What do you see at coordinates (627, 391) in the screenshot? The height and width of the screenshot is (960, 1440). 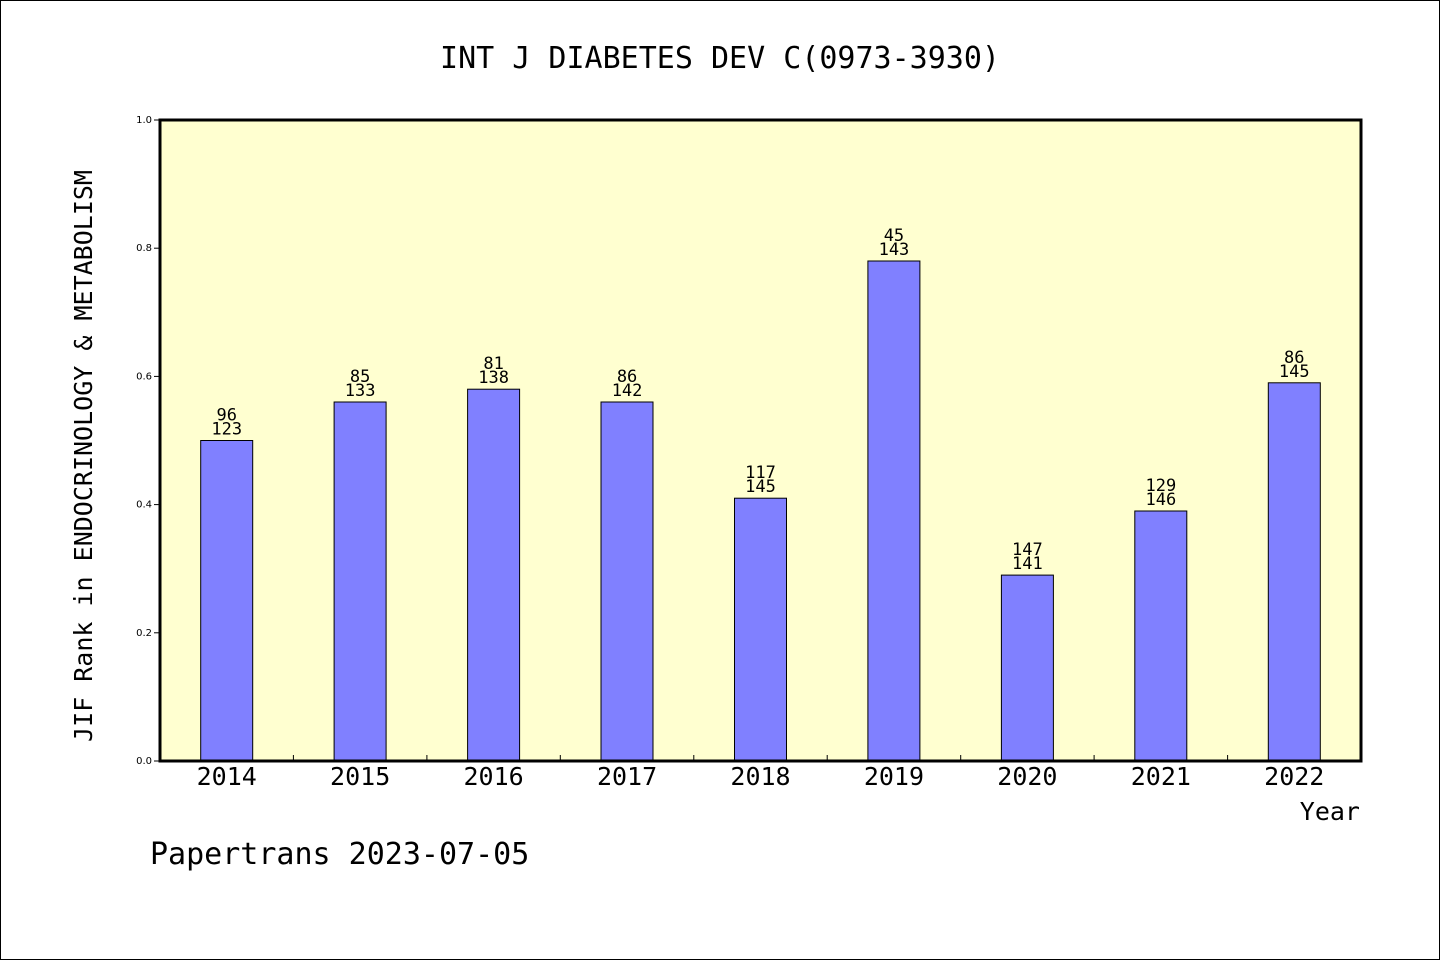 I see `bar-total-label: 142` at bounding box center [627, 391].